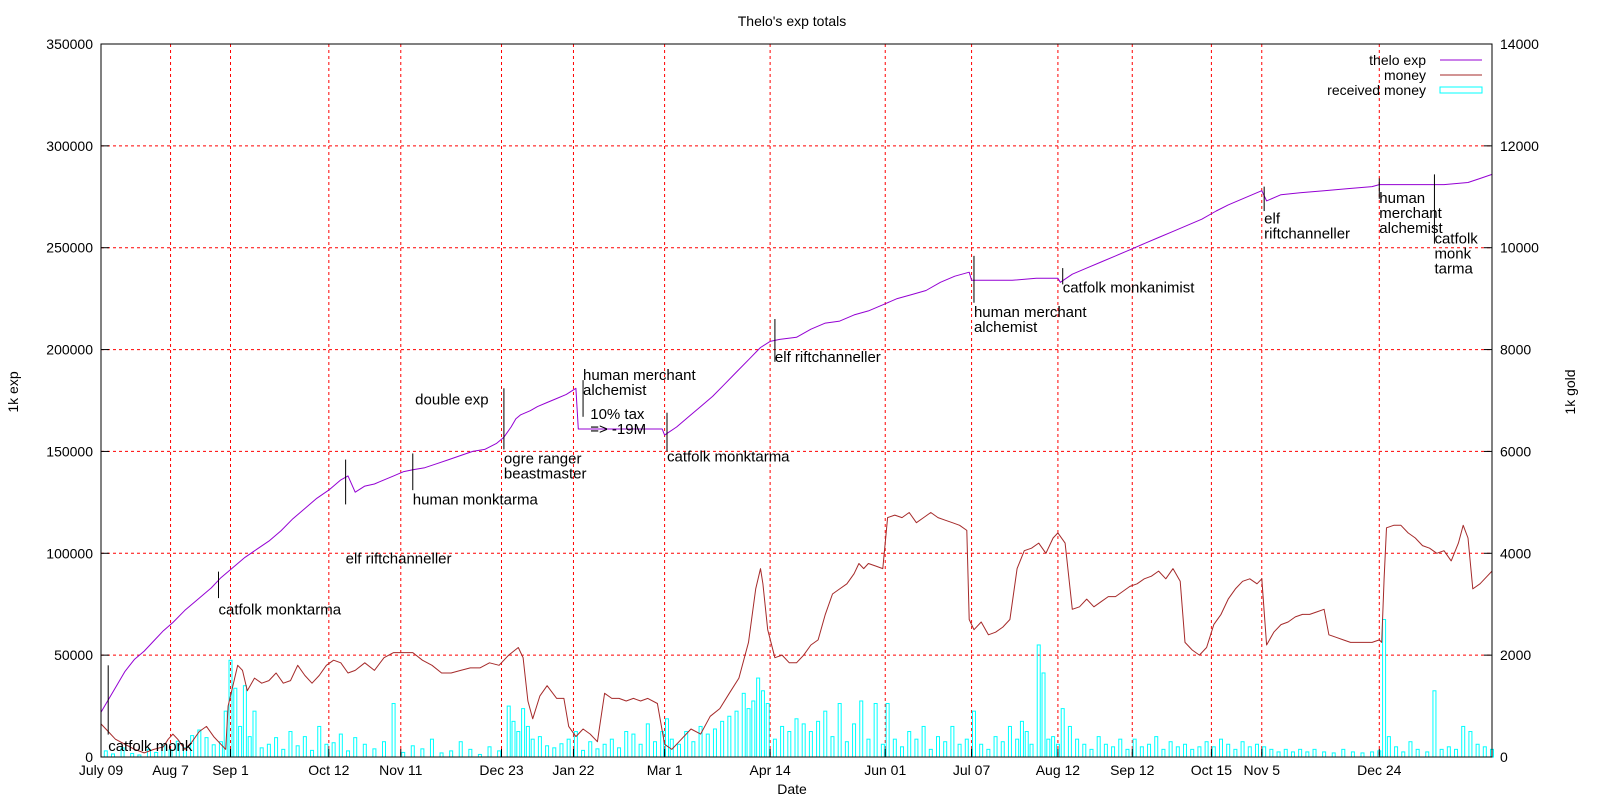  Describe the element at coordinates (501, 770) in the screenshot. I see `x-tick-label: Dec 23` at that location.